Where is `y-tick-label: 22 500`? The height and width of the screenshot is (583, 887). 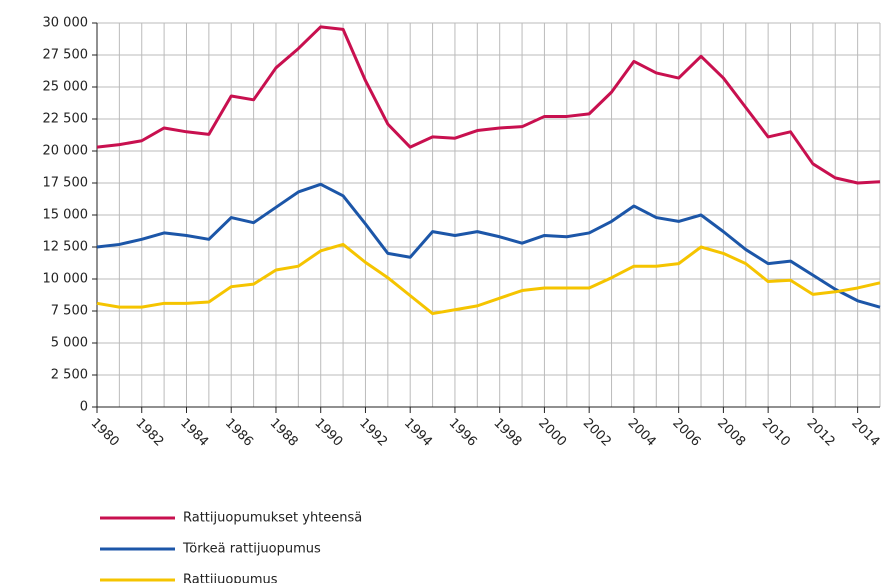 y-tick-label: 22 500 is located at coordinates (66, 119).